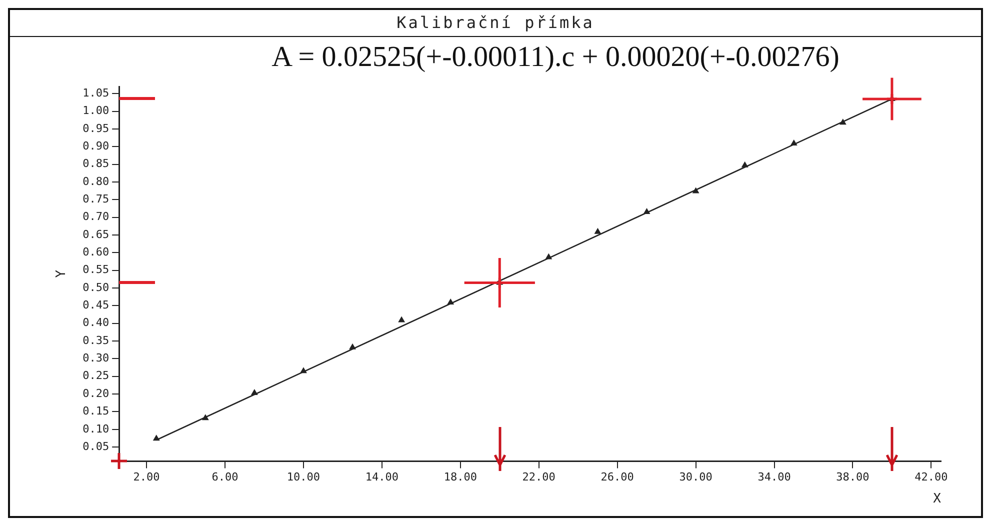 Image resolution: width=991 pixels, height=526 pixels. What do you see at coordinates (96, 234) in the screenshot?
I see `y-tick-label: 0.65` at bounding box center [96, 234].